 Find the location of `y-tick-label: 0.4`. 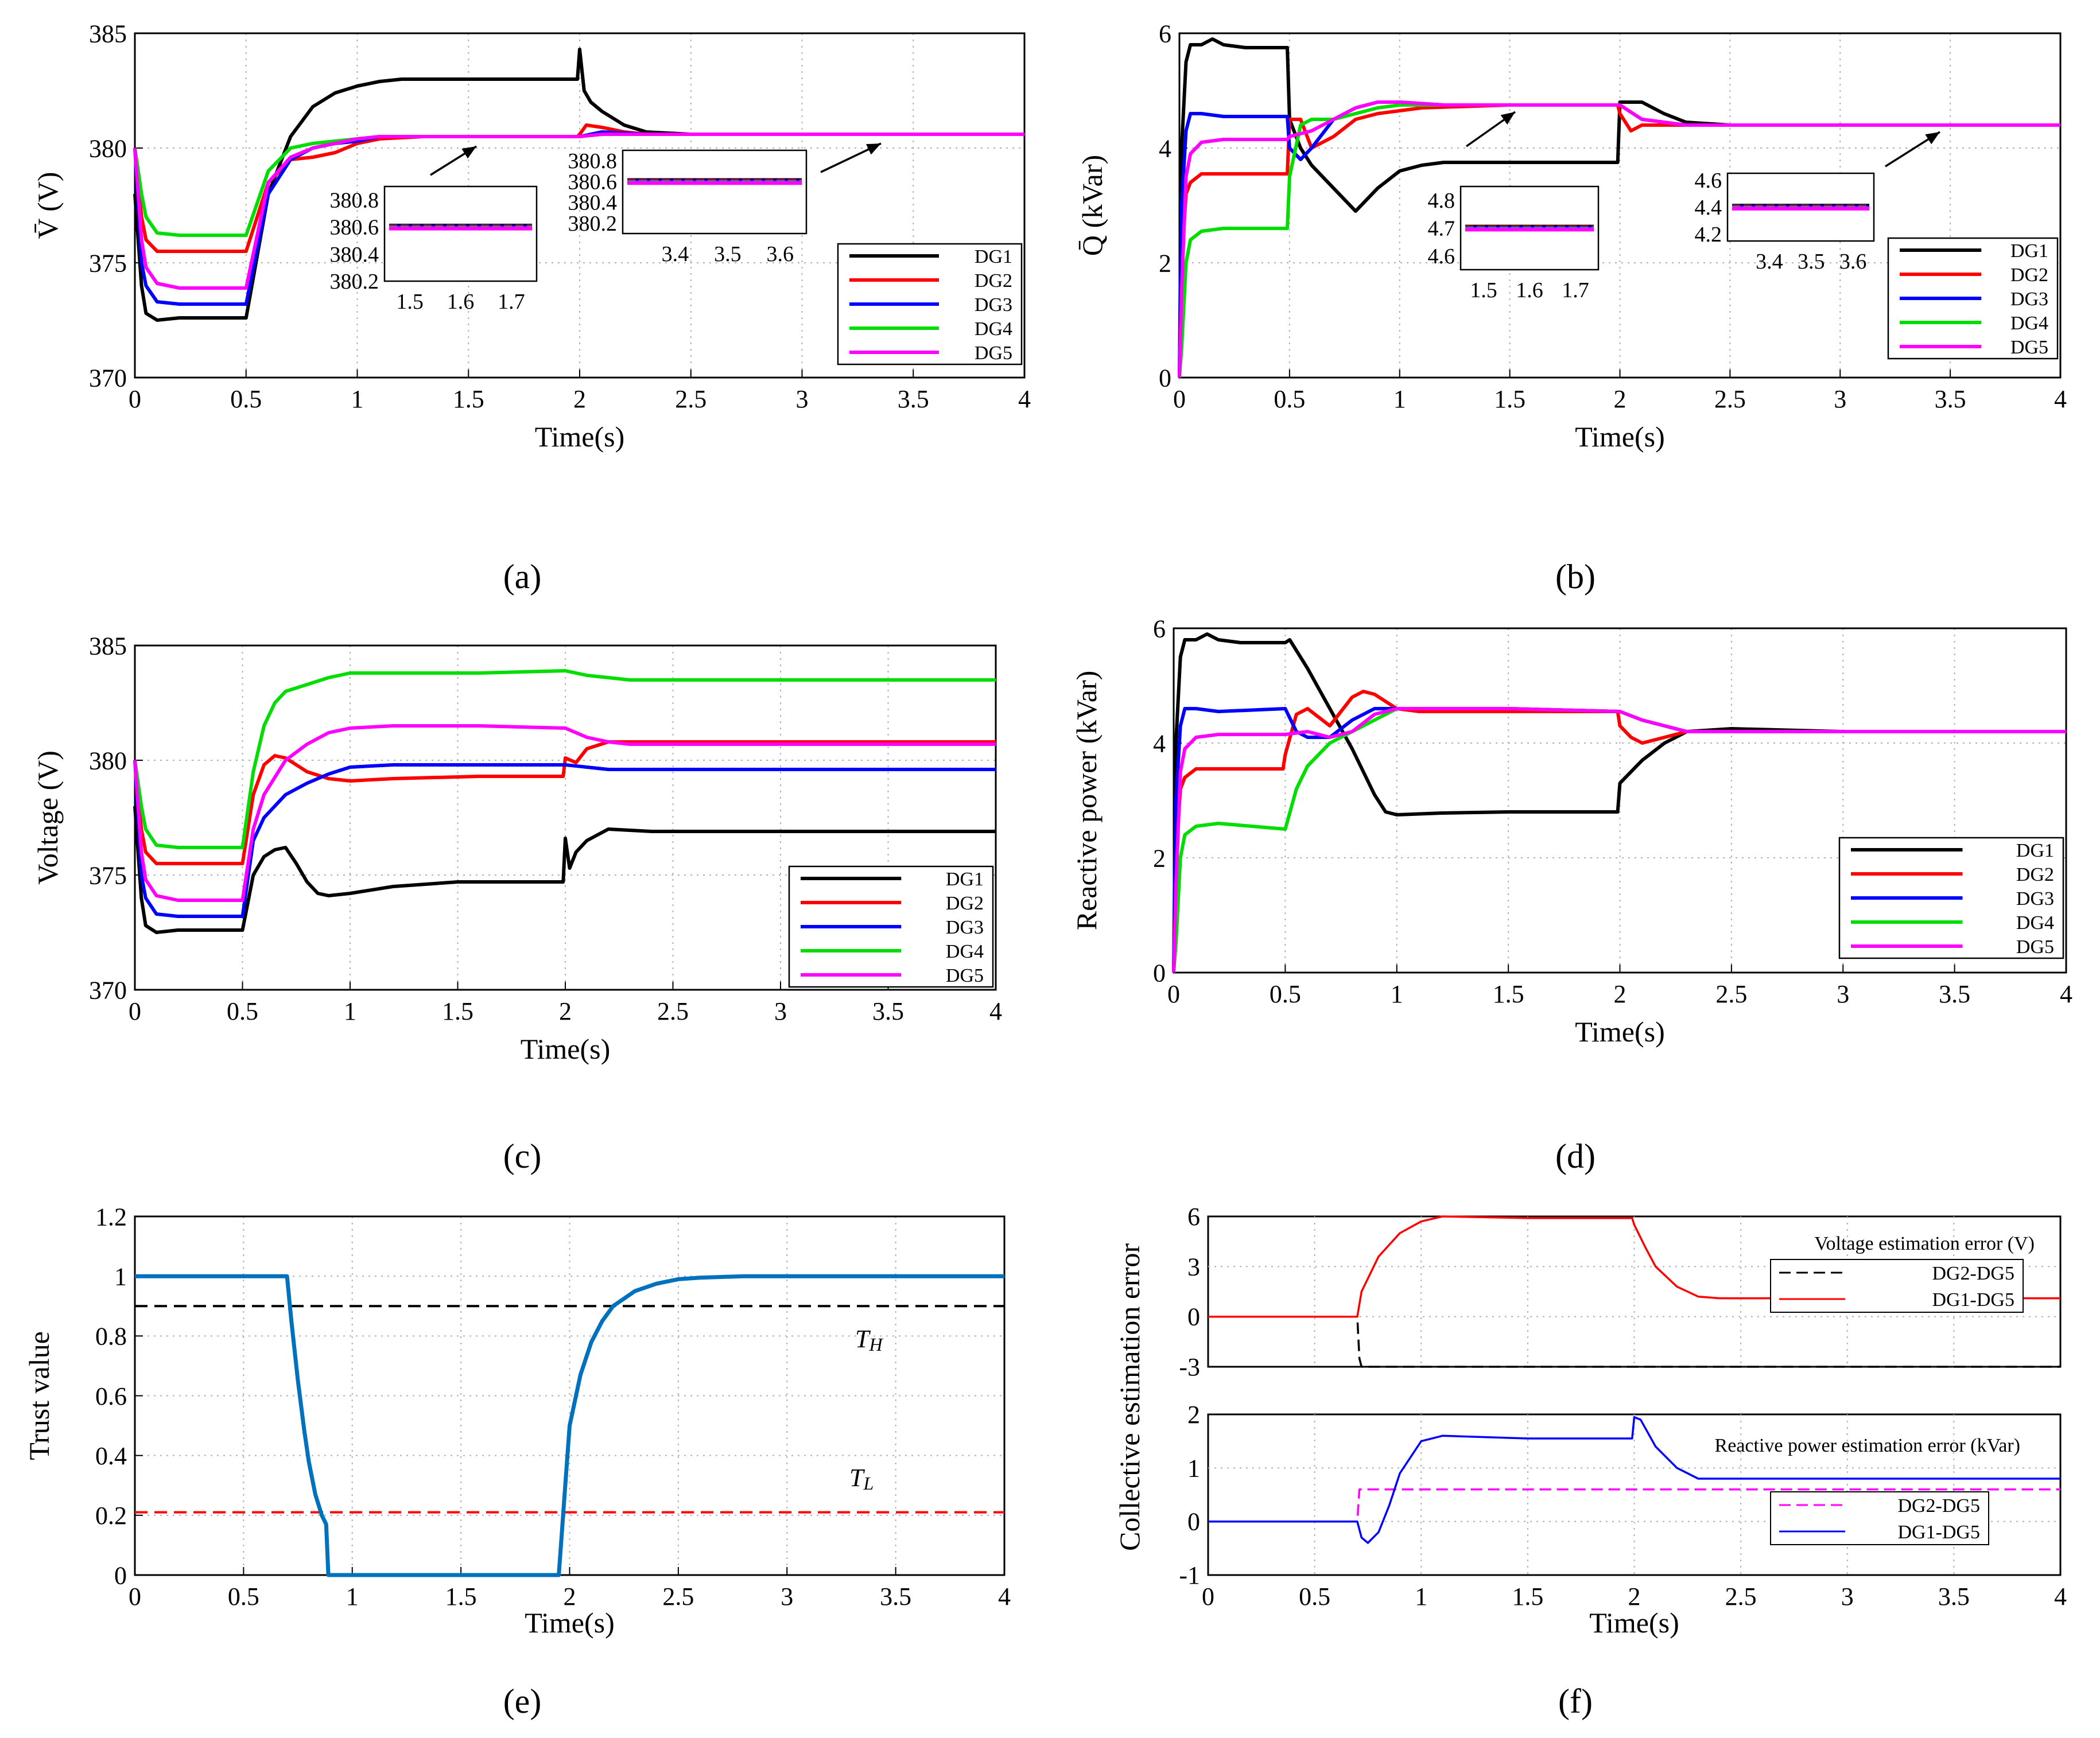

y-tick-label: 0.4 is located at coordinates (111, 1456).